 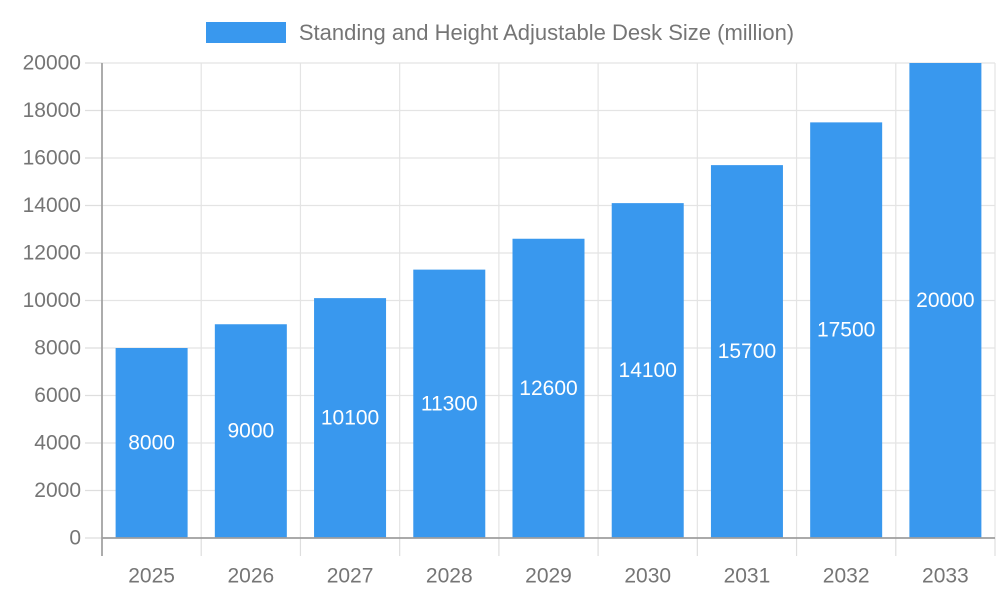 I want to click on bar-value-label: 14100, so click(x=648, y=370).